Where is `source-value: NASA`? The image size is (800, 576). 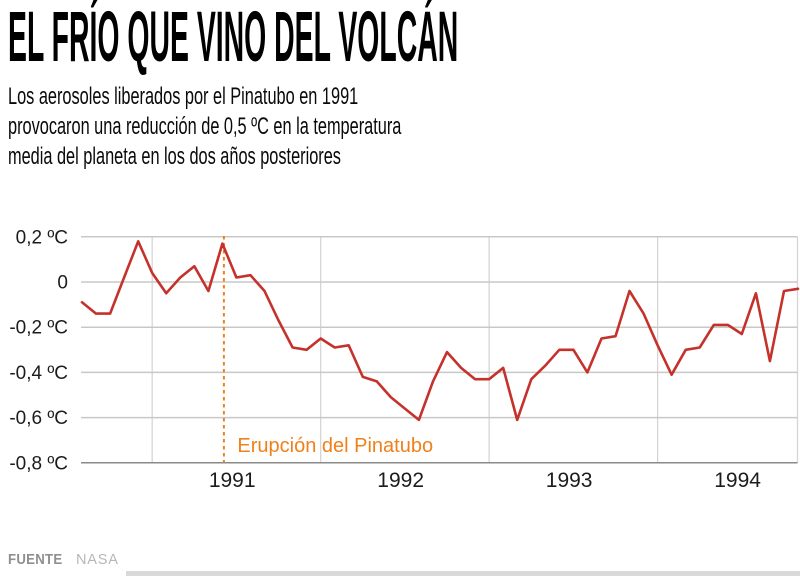 source-value: NASA is located at coordinates (97, 559).